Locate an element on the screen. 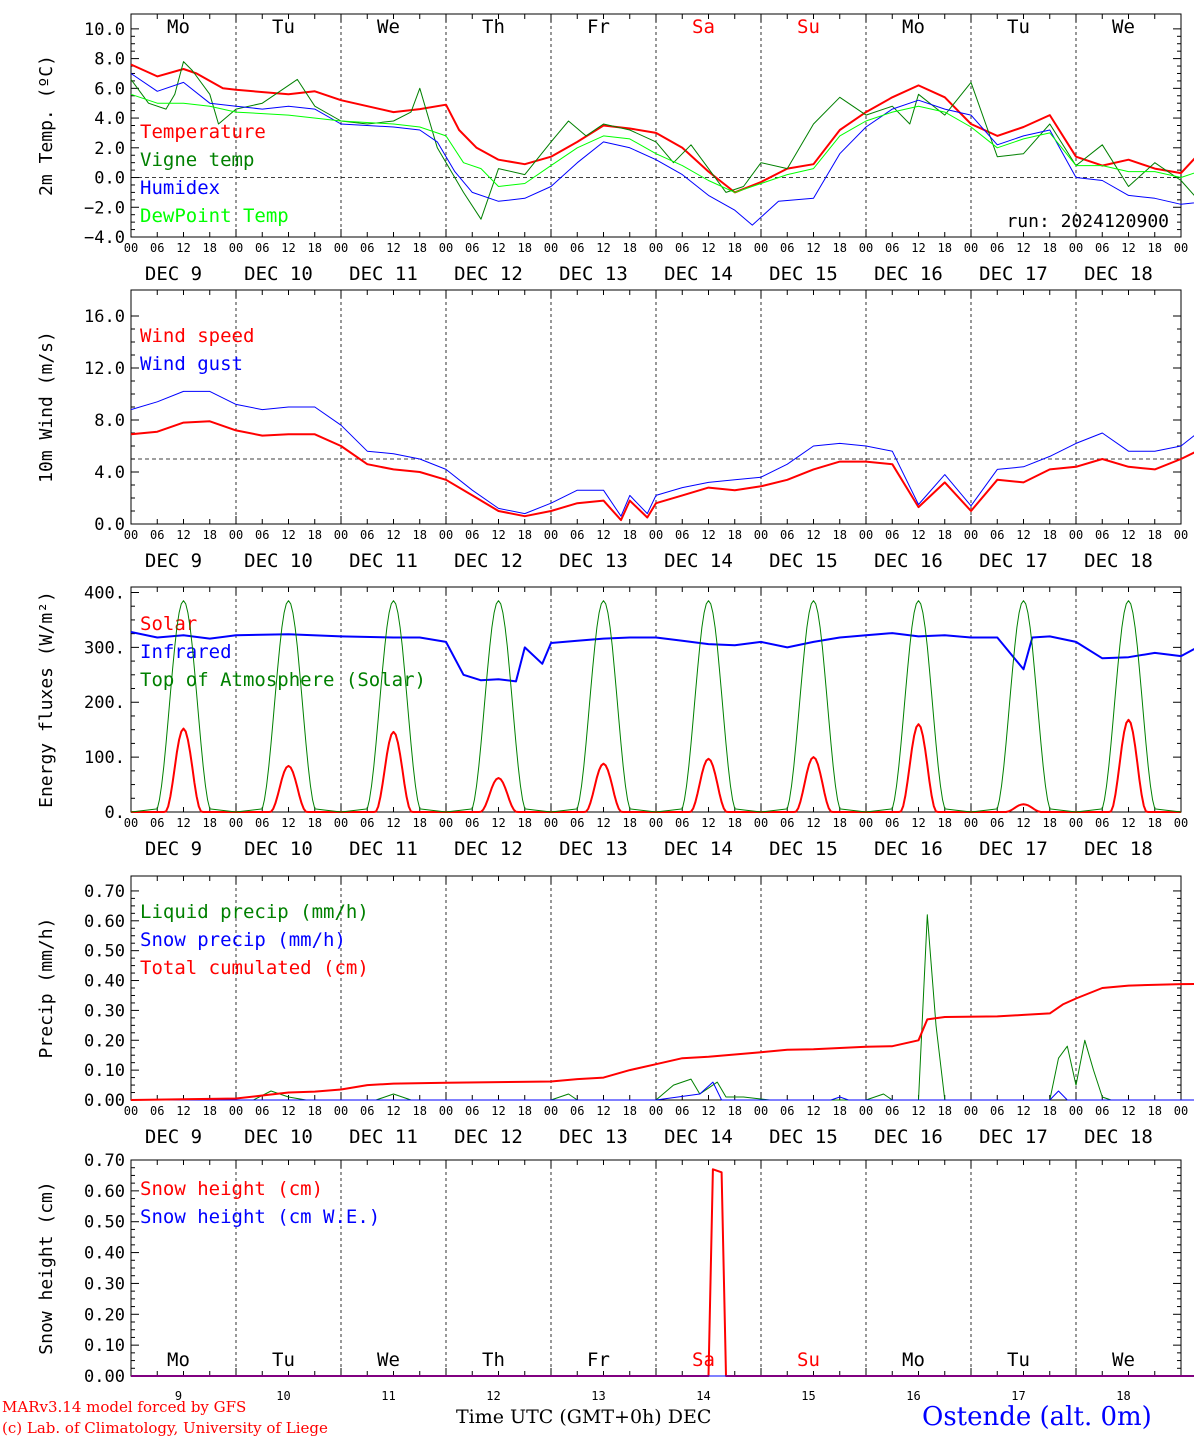  series-line-infrared is located at coordinates (662, 657).